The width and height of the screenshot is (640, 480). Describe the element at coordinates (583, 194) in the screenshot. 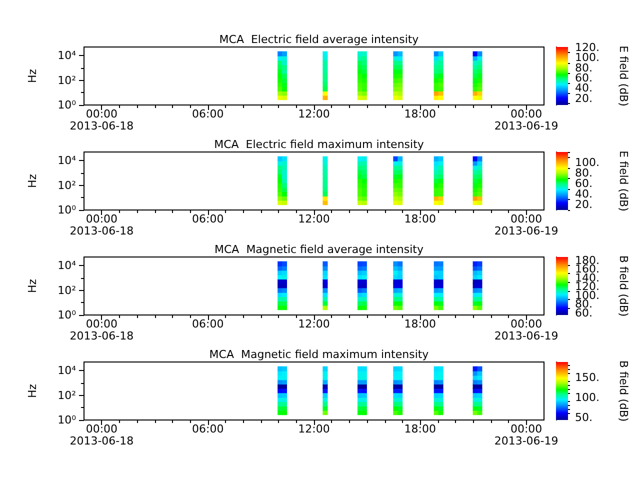

I see `color-bar-label: 40.` at that location.